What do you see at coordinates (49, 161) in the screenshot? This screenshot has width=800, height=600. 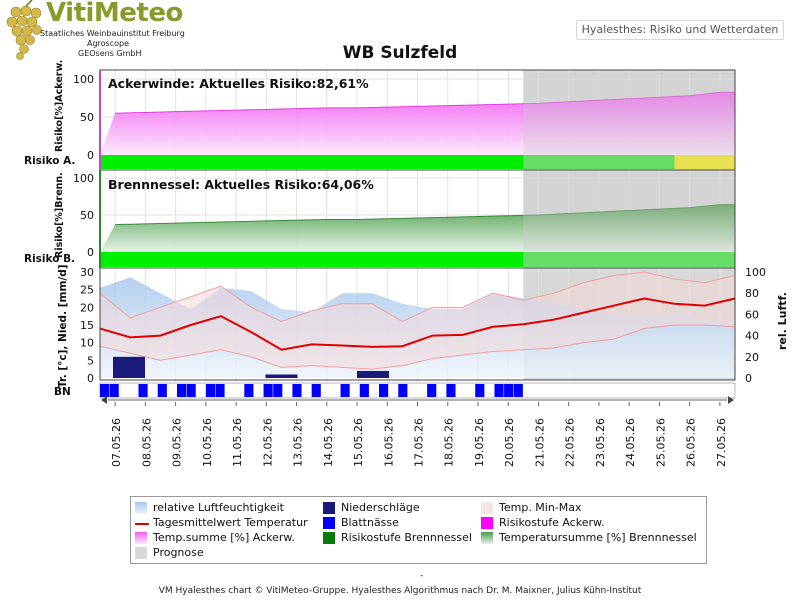 I see `ackerwinde-risk-label: Risiko A.` at bounding box center [49, 161].